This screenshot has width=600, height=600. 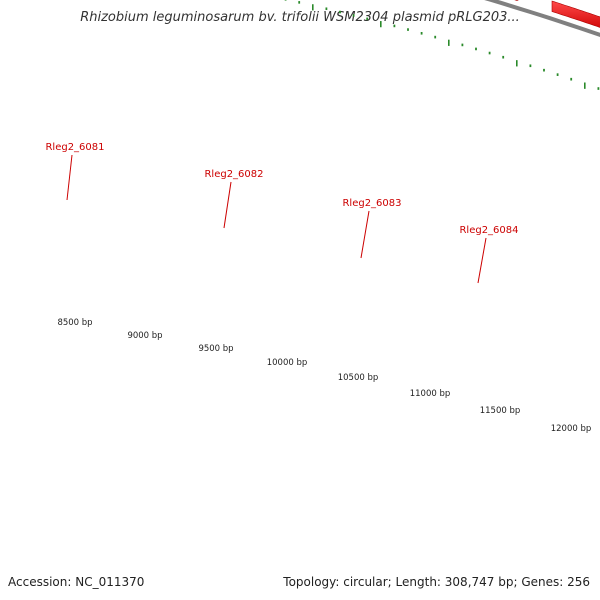 I want to click on ruler-label: 10500 bp, so click(x=358, y=378).